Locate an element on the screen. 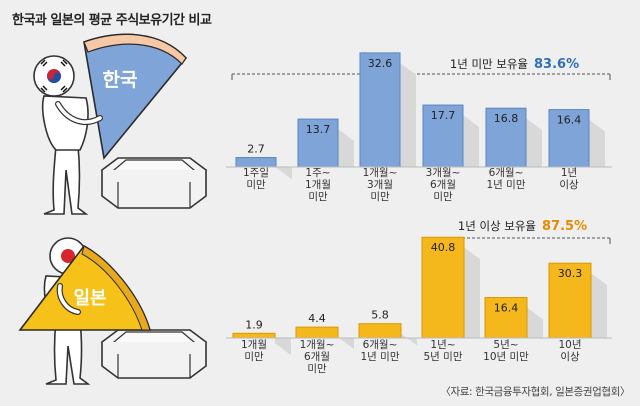 This screenshot has width=640, height=406. korea-annotation-label: 1년 미만 보유율 is located at coordinates (489, 64).